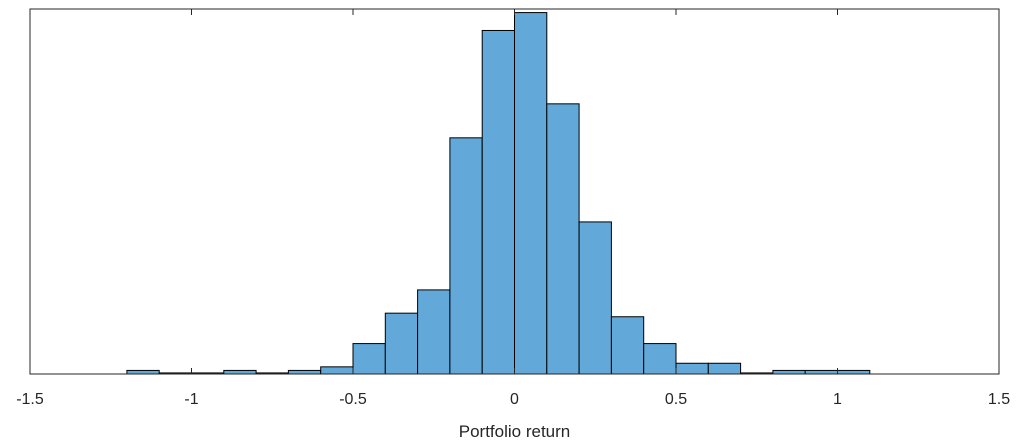  Describe the element at coordinates (999, 399) in the screenshot. I see `x-tick-label: 1.5` at that location.